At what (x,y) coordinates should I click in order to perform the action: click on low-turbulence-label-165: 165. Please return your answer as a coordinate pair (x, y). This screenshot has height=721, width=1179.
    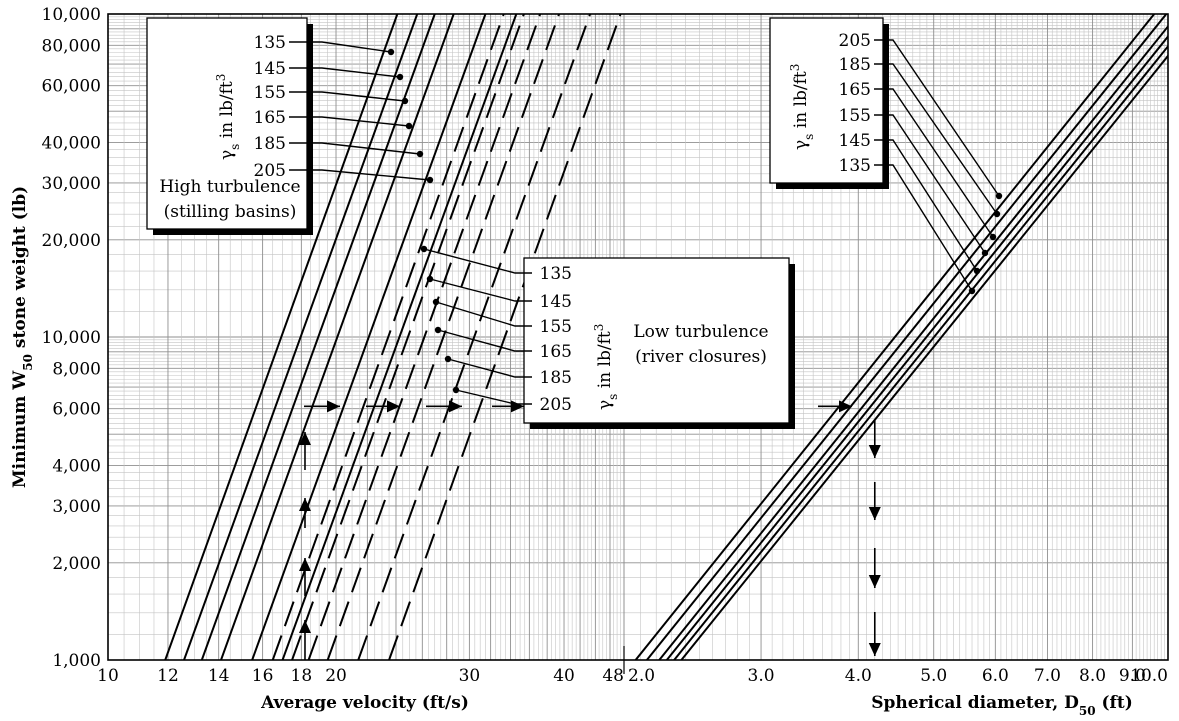
    Looking at the image, I should click on (556, 352).